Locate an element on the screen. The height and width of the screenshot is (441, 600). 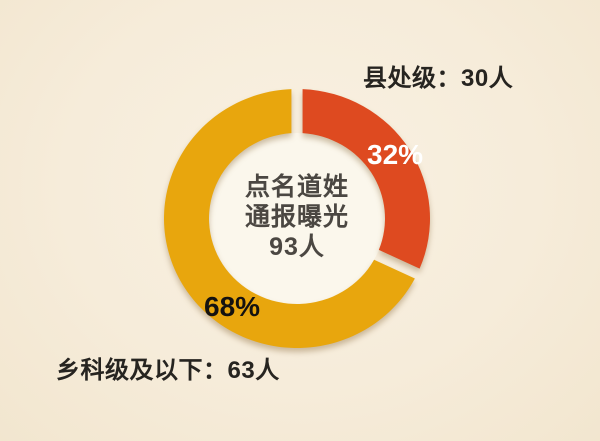
center-text-line-2: 通报曝光 is located at coordinates (296, 217).